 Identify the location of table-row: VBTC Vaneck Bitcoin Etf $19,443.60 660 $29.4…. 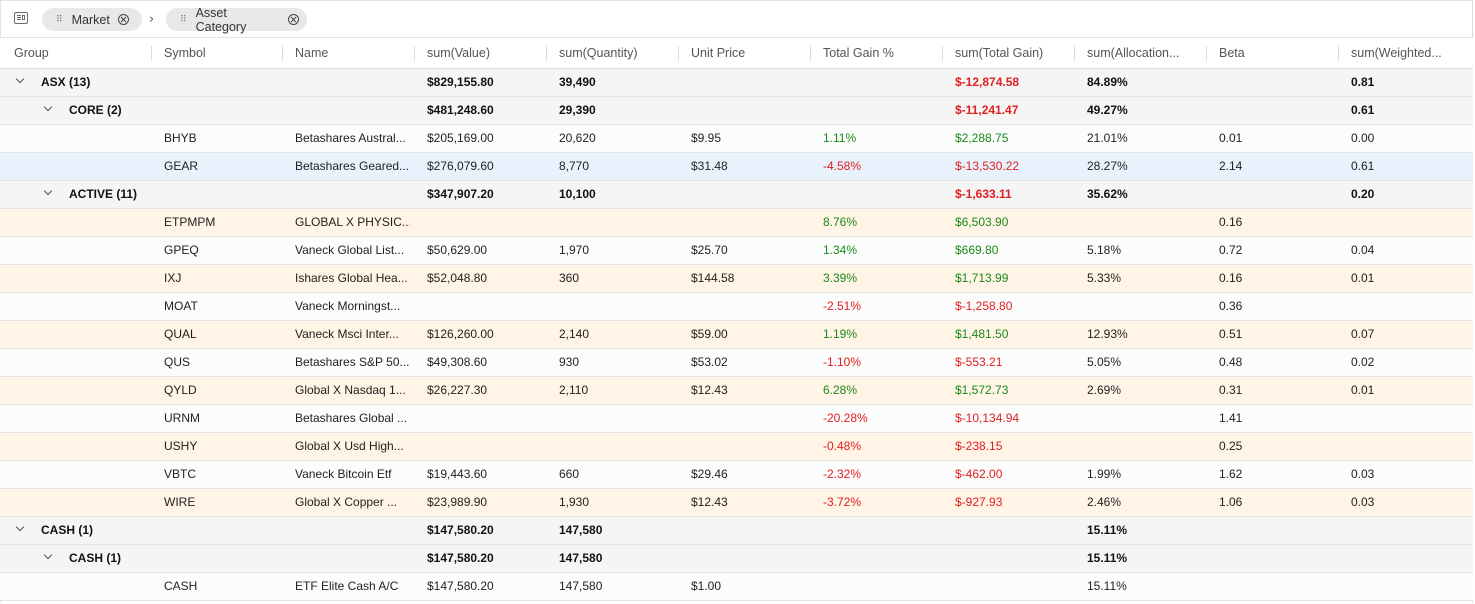
(736, 475).